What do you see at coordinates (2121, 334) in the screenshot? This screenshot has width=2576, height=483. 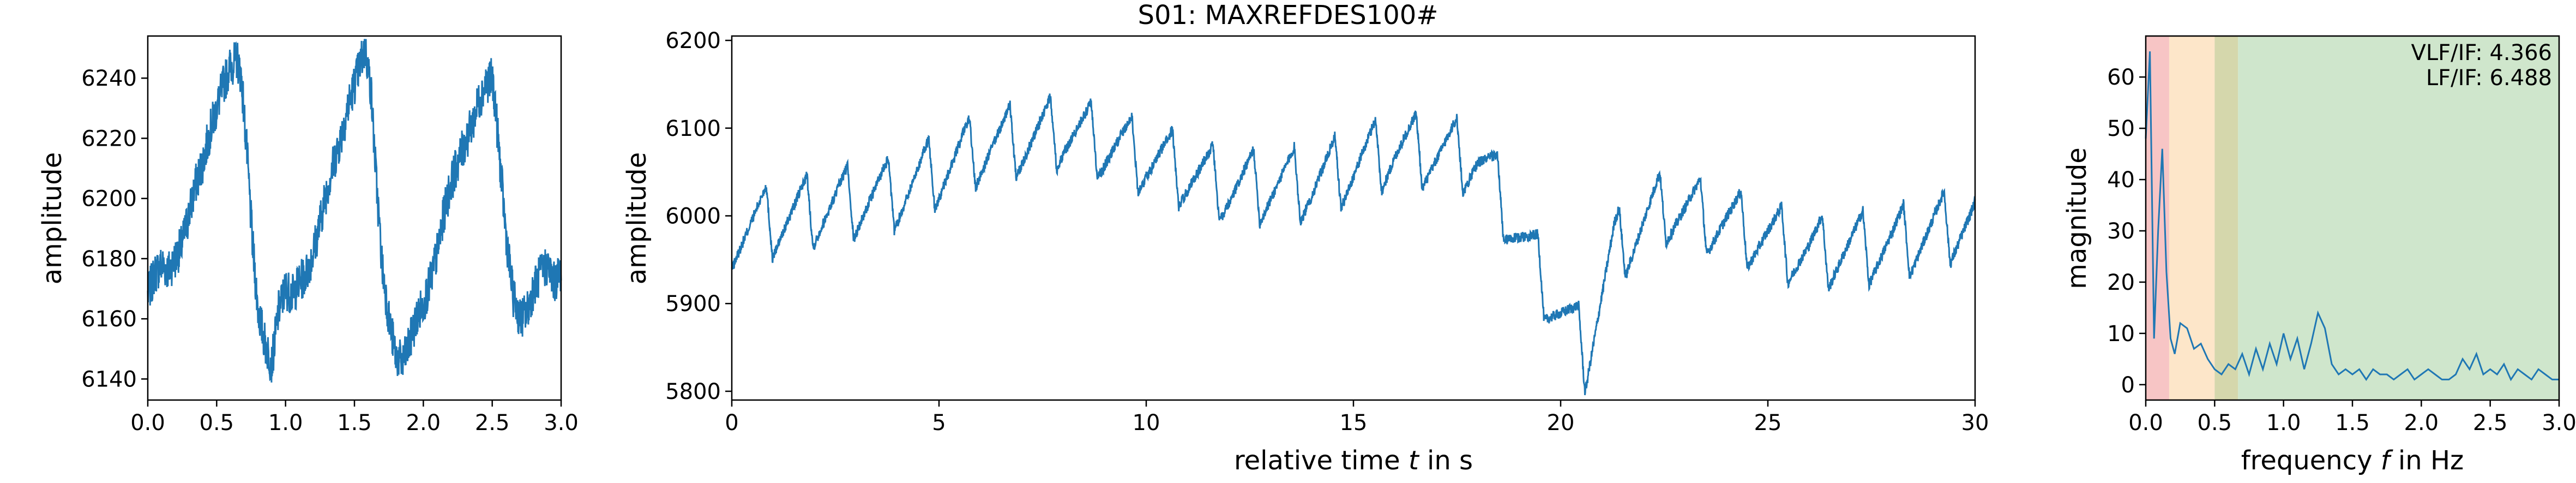 I see `panel-3-ytick-label: 10` at bounding box center [2121, 334].